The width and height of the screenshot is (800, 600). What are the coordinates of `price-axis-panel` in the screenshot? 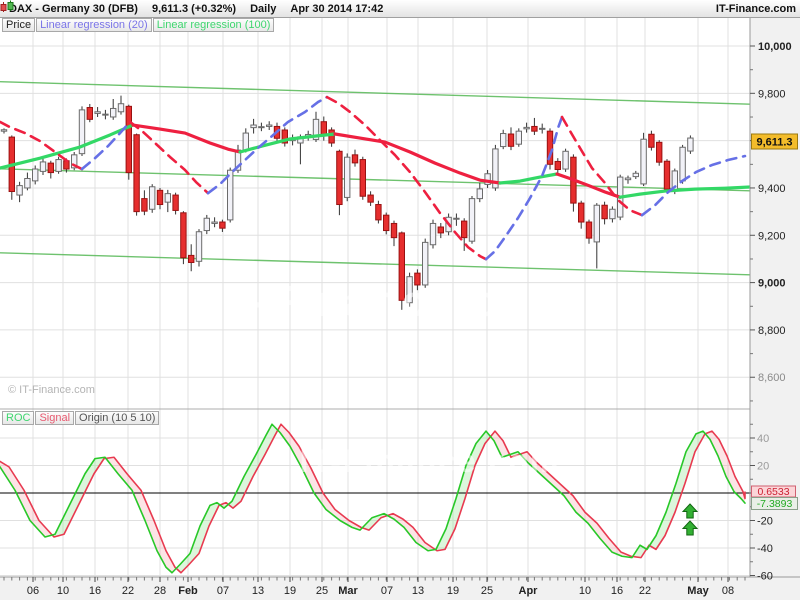 It's located at (775, 297).